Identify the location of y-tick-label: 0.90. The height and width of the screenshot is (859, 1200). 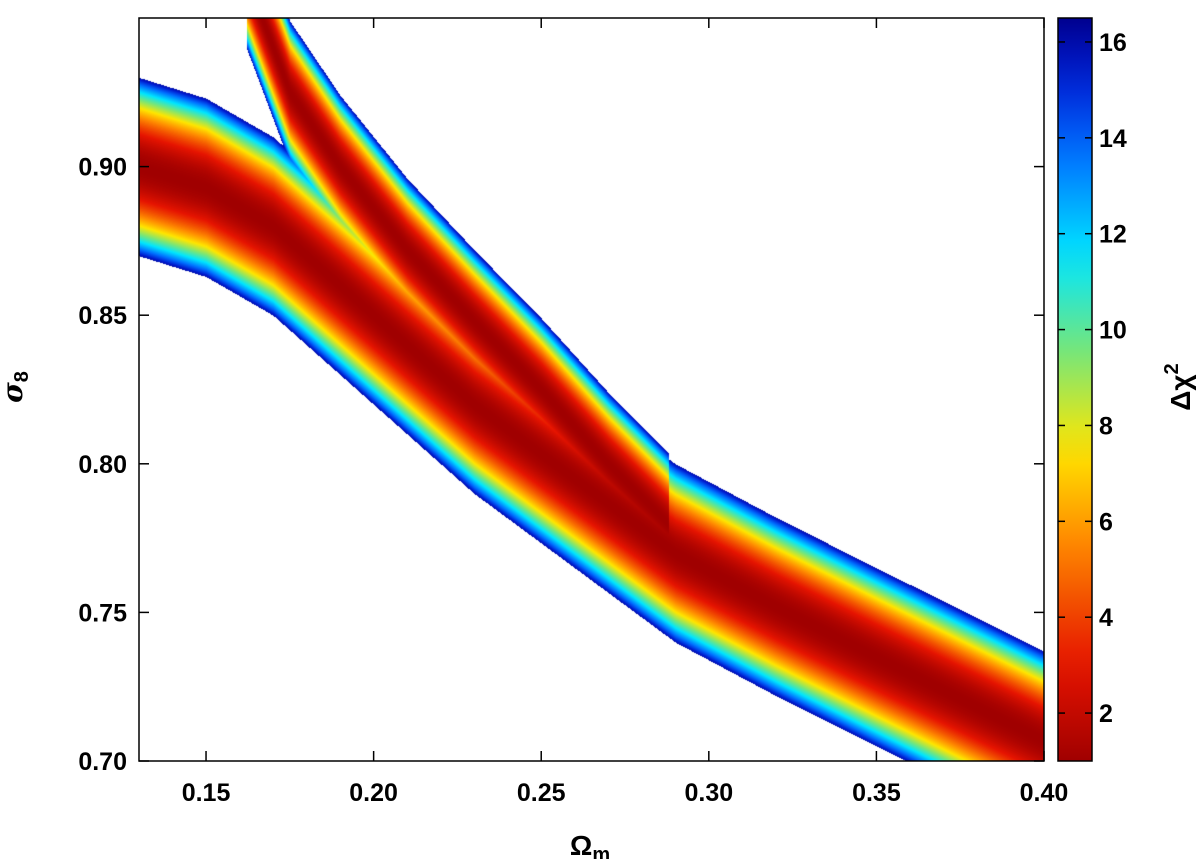
(102, 168).